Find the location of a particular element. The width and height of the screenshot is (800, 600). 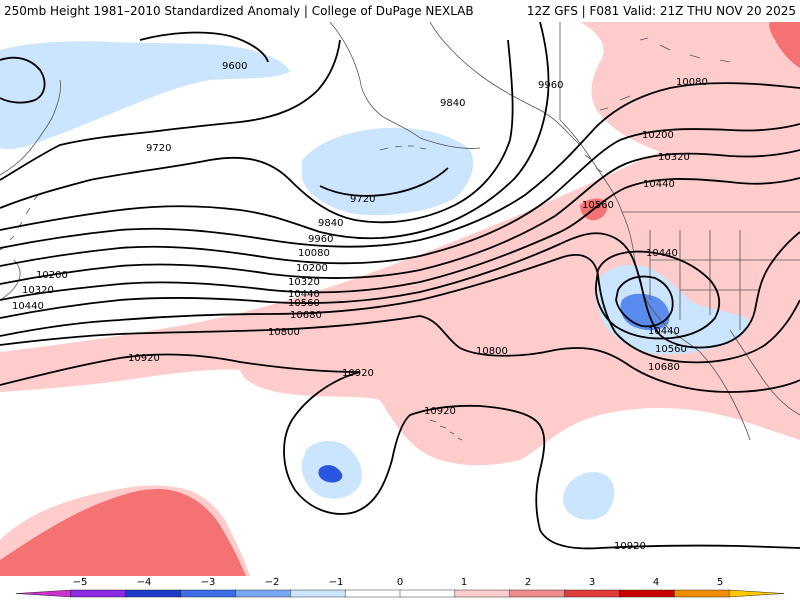

state-lines is located at coordinates (724, 280).